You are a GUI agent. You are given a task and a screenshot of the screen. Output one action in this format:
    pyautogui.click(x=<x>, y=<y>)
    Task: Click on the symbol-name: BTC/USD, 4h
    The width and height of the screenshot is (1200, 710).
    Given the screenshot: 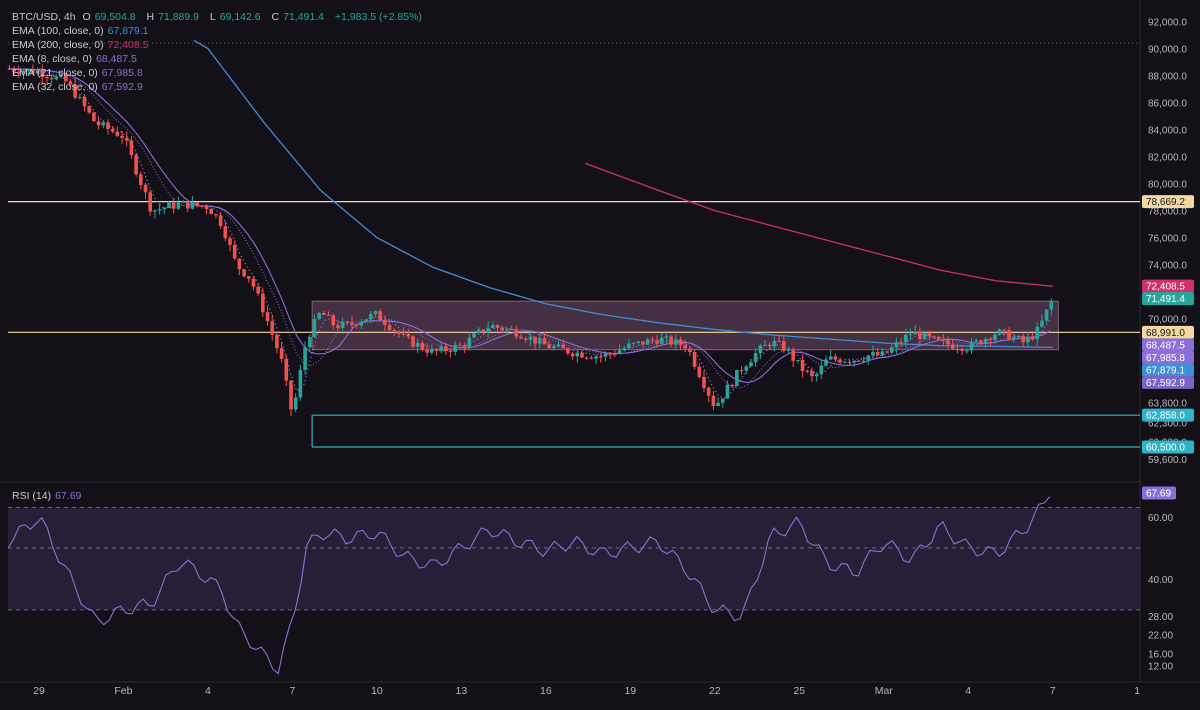 What is the action you would take?
    pyautogui.click(x=44, y=17)
    